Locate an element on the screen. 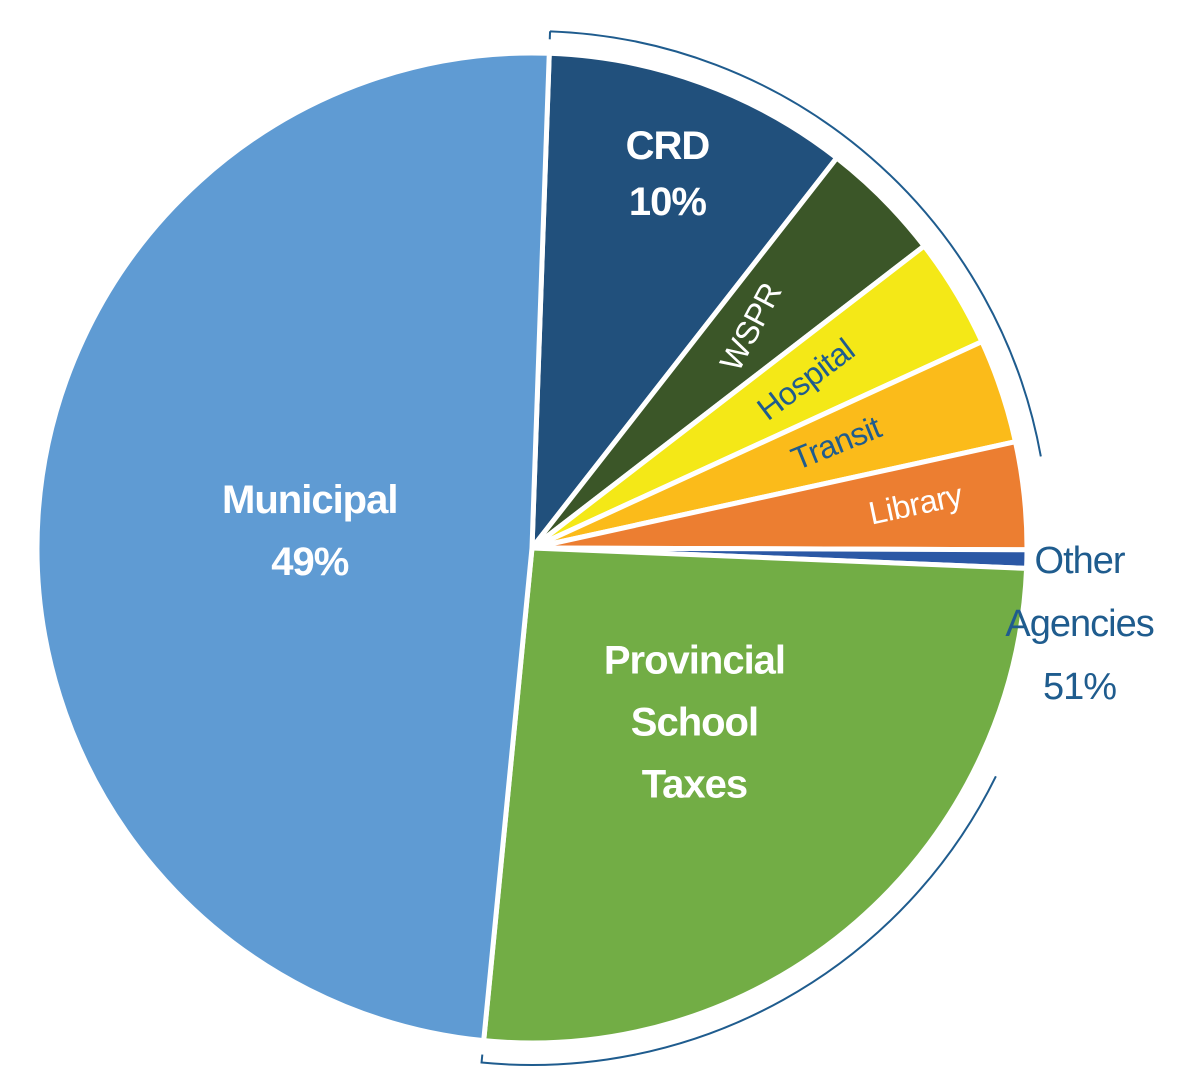  pie-slice-crd is located at coordinates (684, 300).